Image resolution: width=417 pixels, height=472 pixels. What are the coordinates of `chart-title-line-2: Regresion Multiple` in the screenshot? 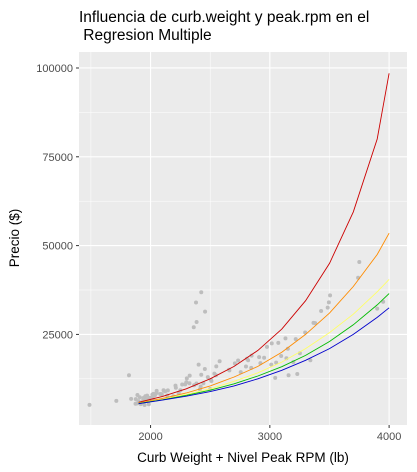 It's located at (145, 35).